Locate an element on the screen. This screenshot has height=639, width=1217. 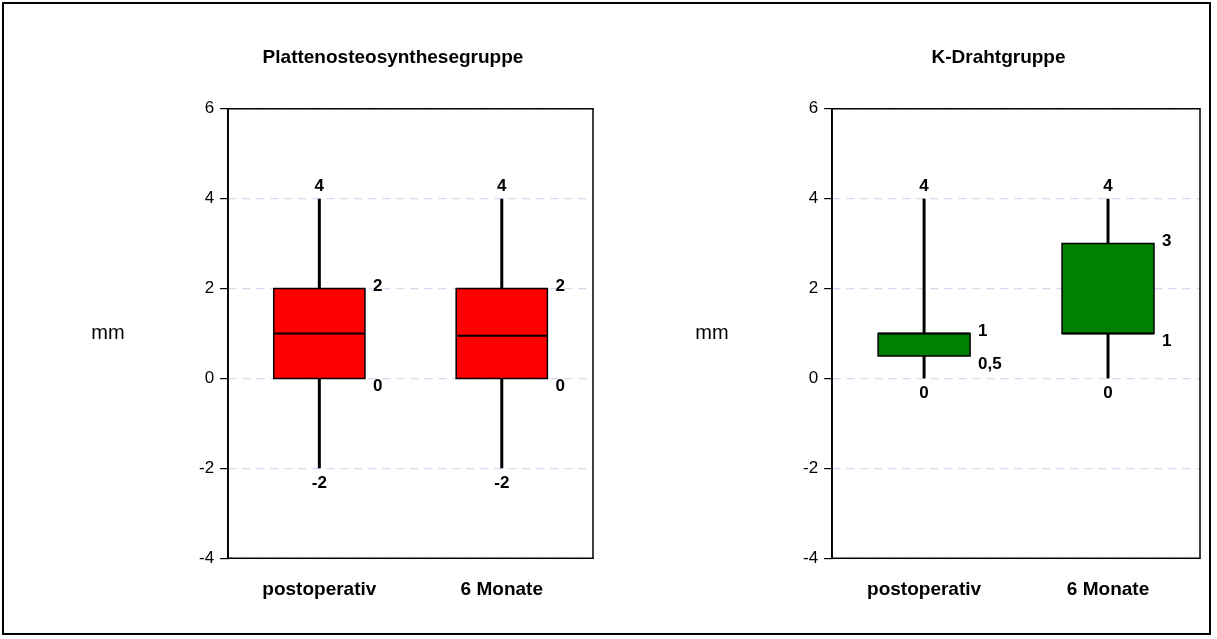
chart-title: K-Drahtgruppe is located at coordinates (998, 56).